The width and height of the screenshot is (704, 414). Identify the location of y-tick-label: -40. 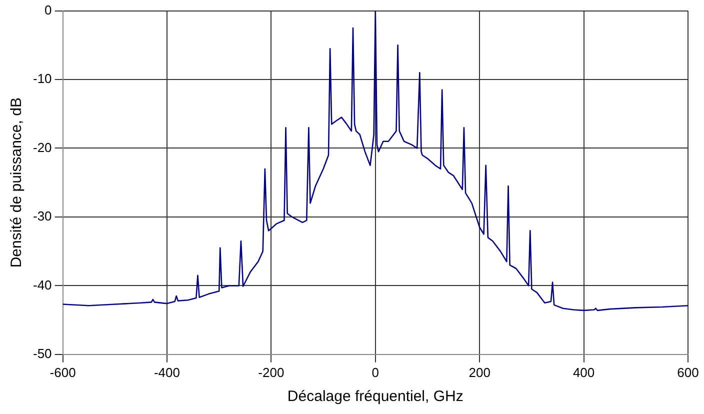
(42, 284).